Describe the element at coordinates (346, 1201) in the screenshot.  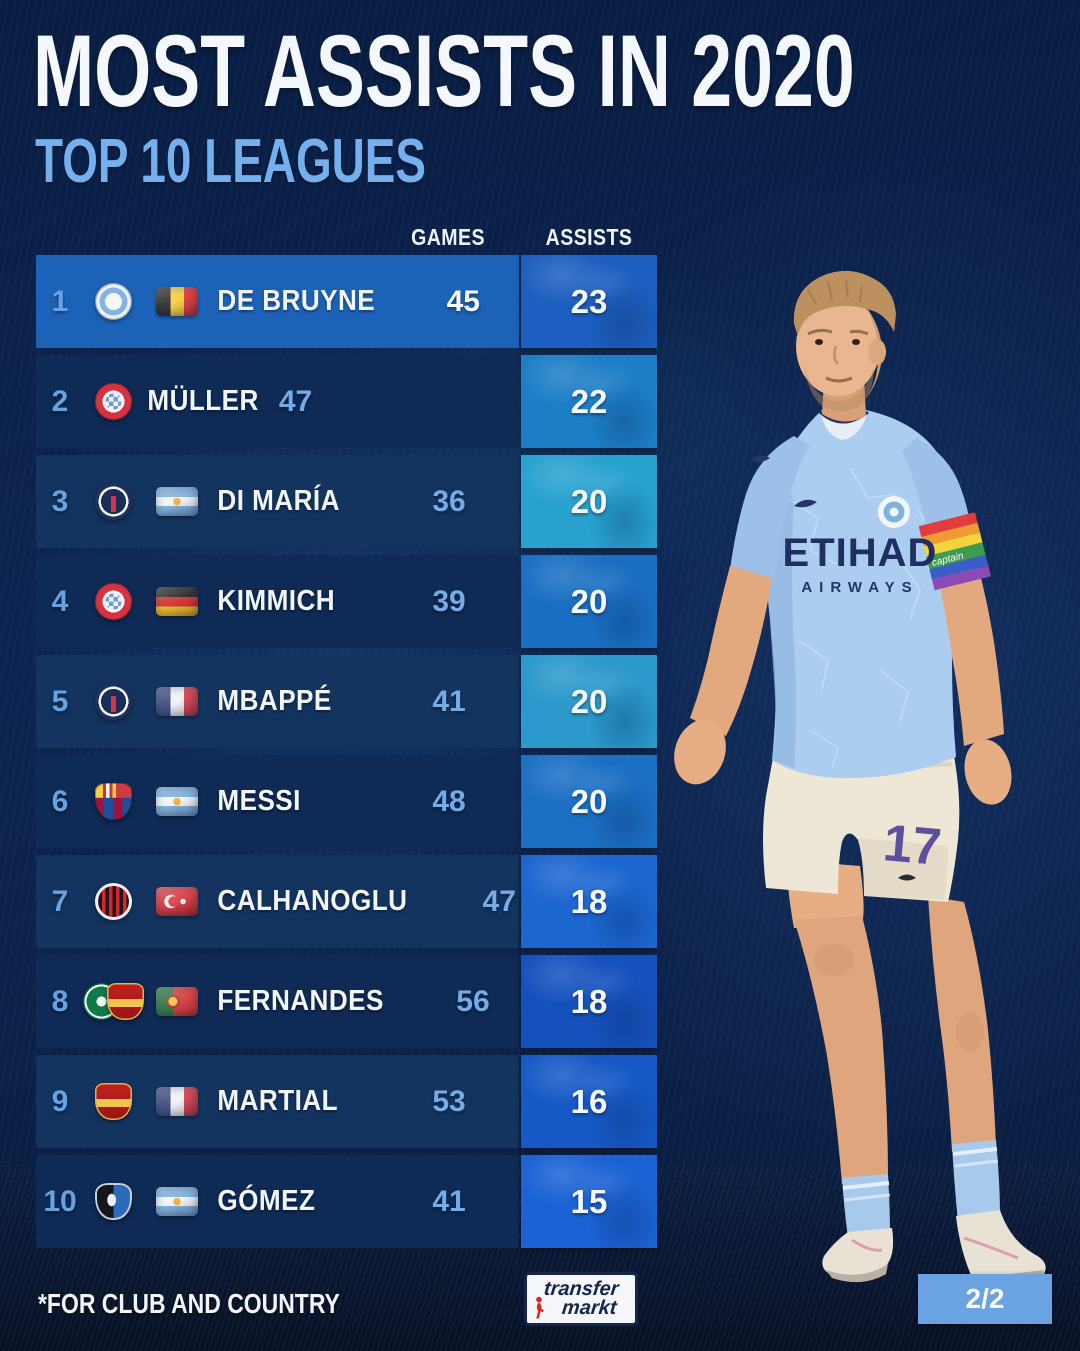
I see `table-row: 10 GÓMEZ 41 15` at that location.